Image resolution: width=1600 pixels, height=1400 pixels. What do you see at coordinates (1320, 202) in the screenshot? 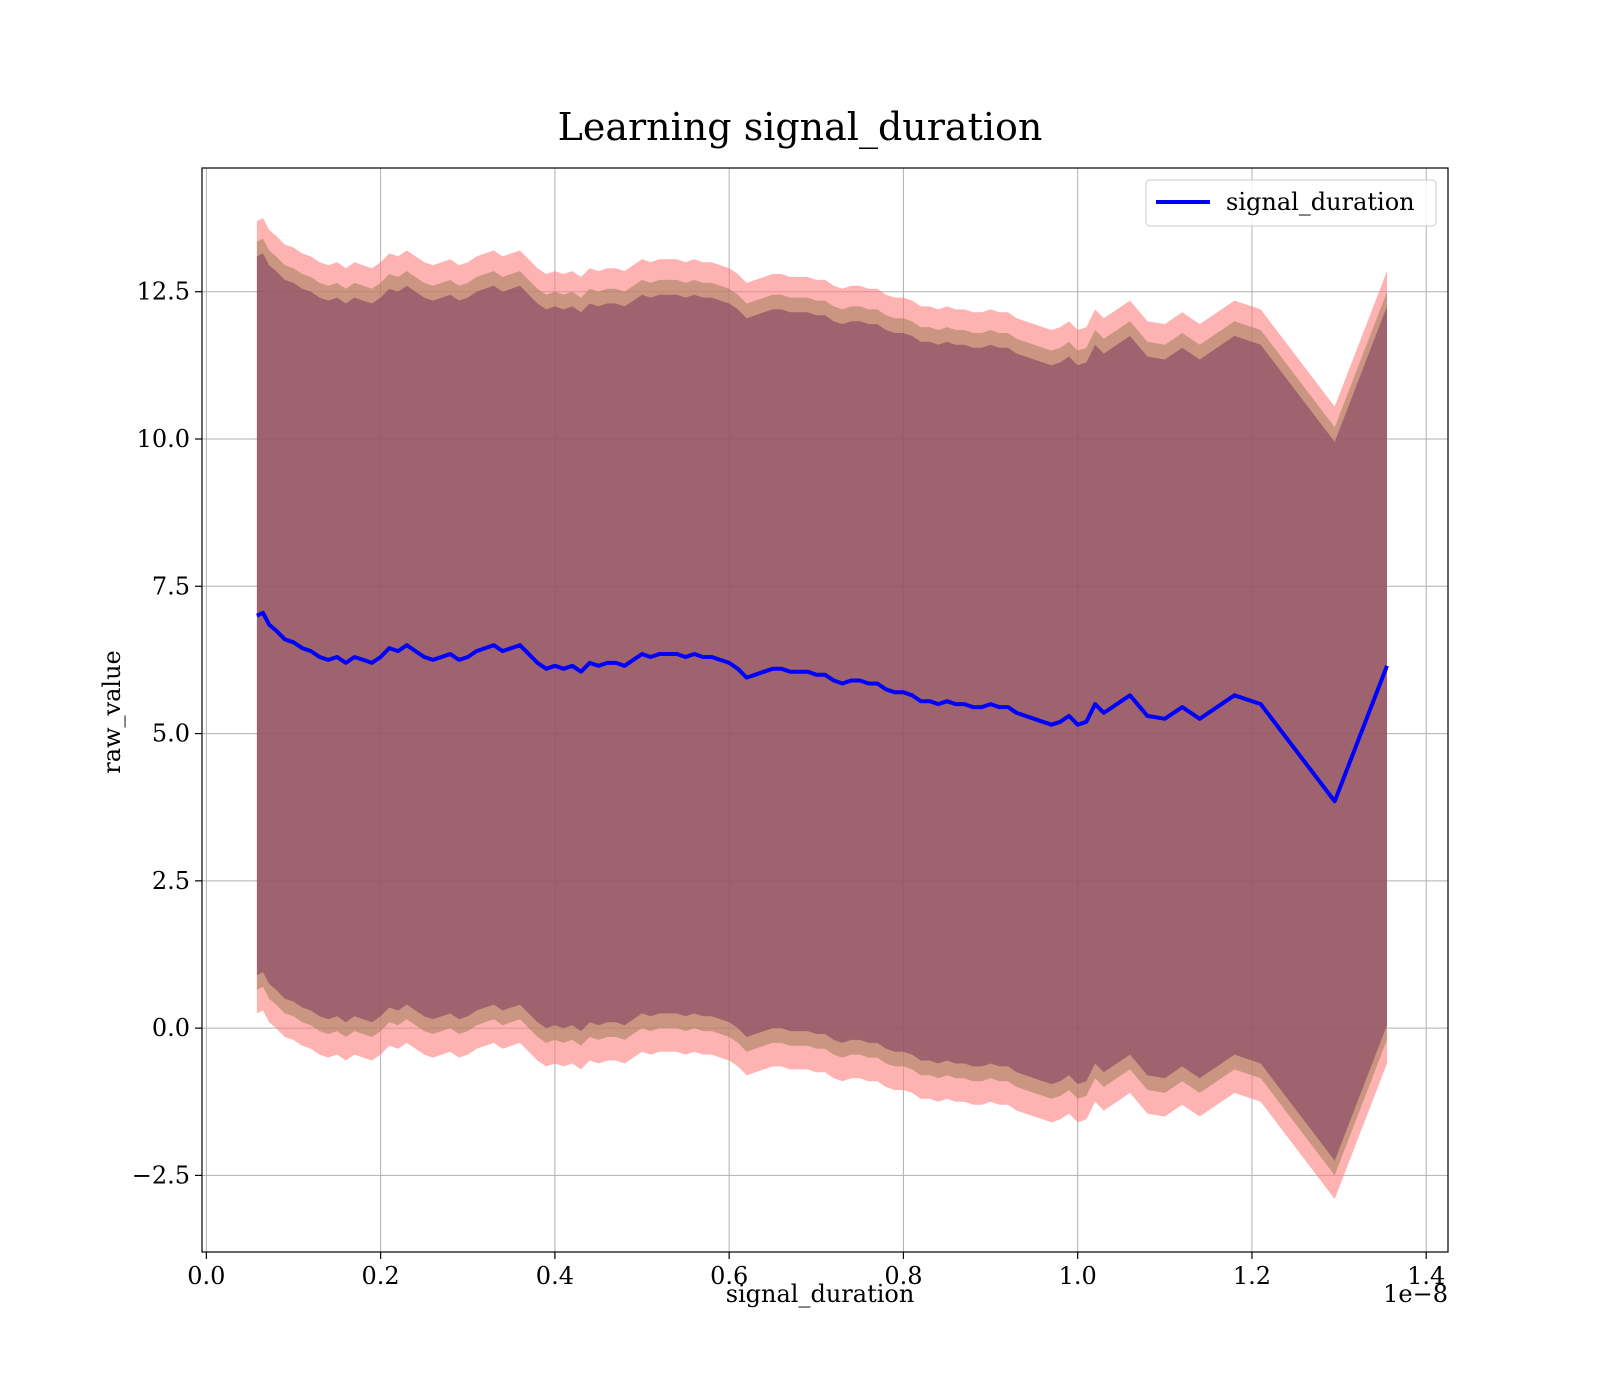
I see `legend-label: signal_duration` at bounding box center [1320, 202].